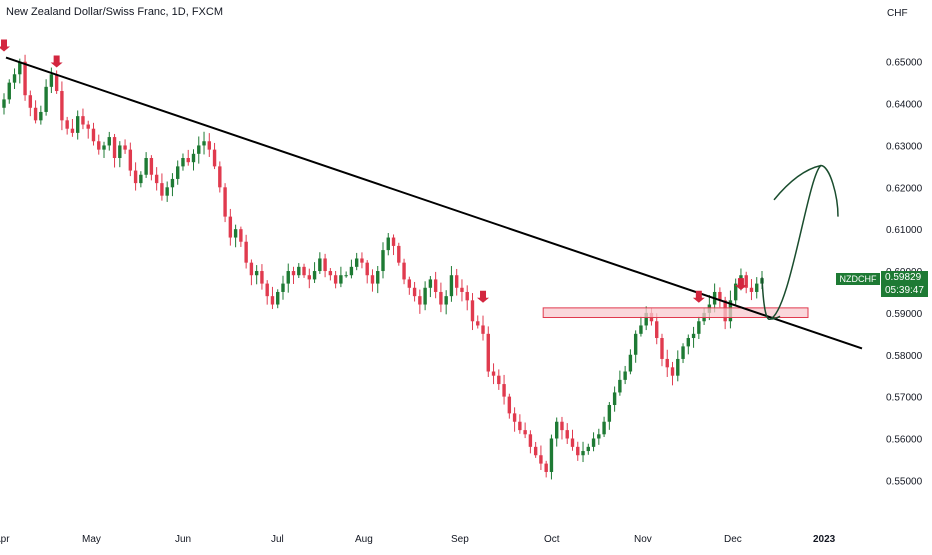 This screenshot has height=555, width=932. What do you see at coordinates (824, 539) in the screenshot?
I see `x-tick-label: 2023` at bounding box center [824, 539].